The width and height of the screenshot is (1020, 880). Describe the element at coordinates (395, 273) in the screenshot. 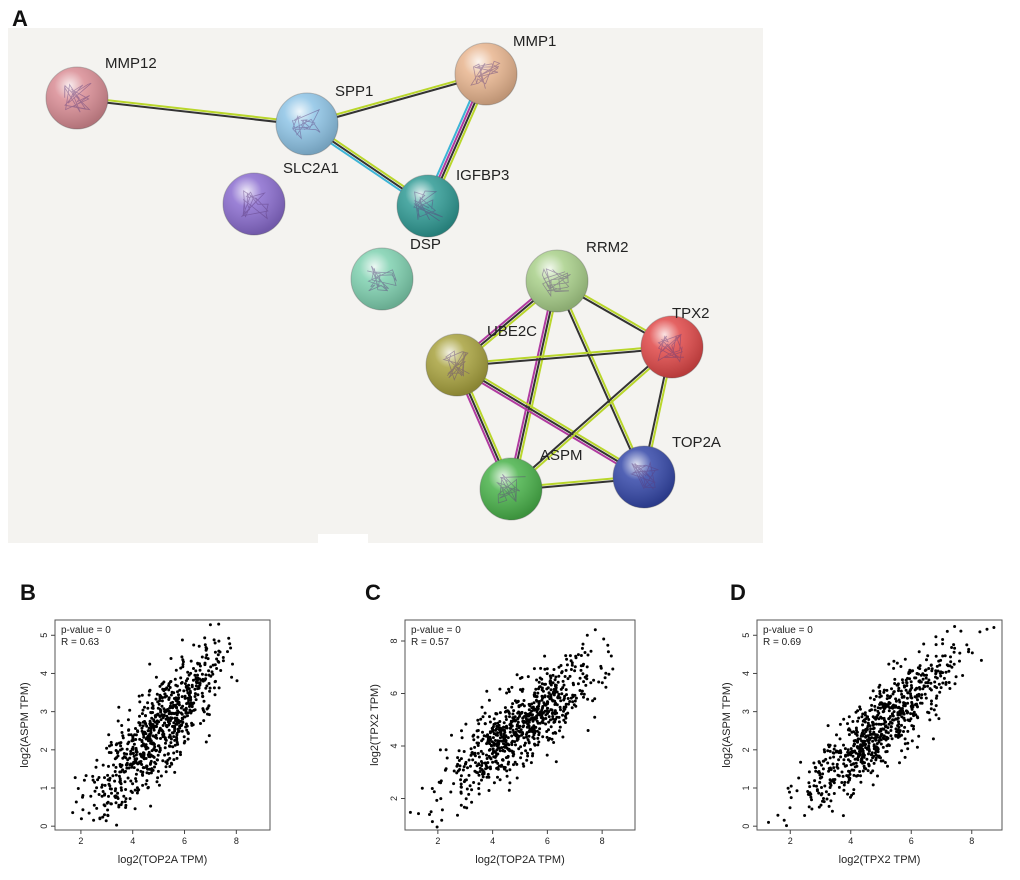

I see `node-dsp: DSP` at that location.